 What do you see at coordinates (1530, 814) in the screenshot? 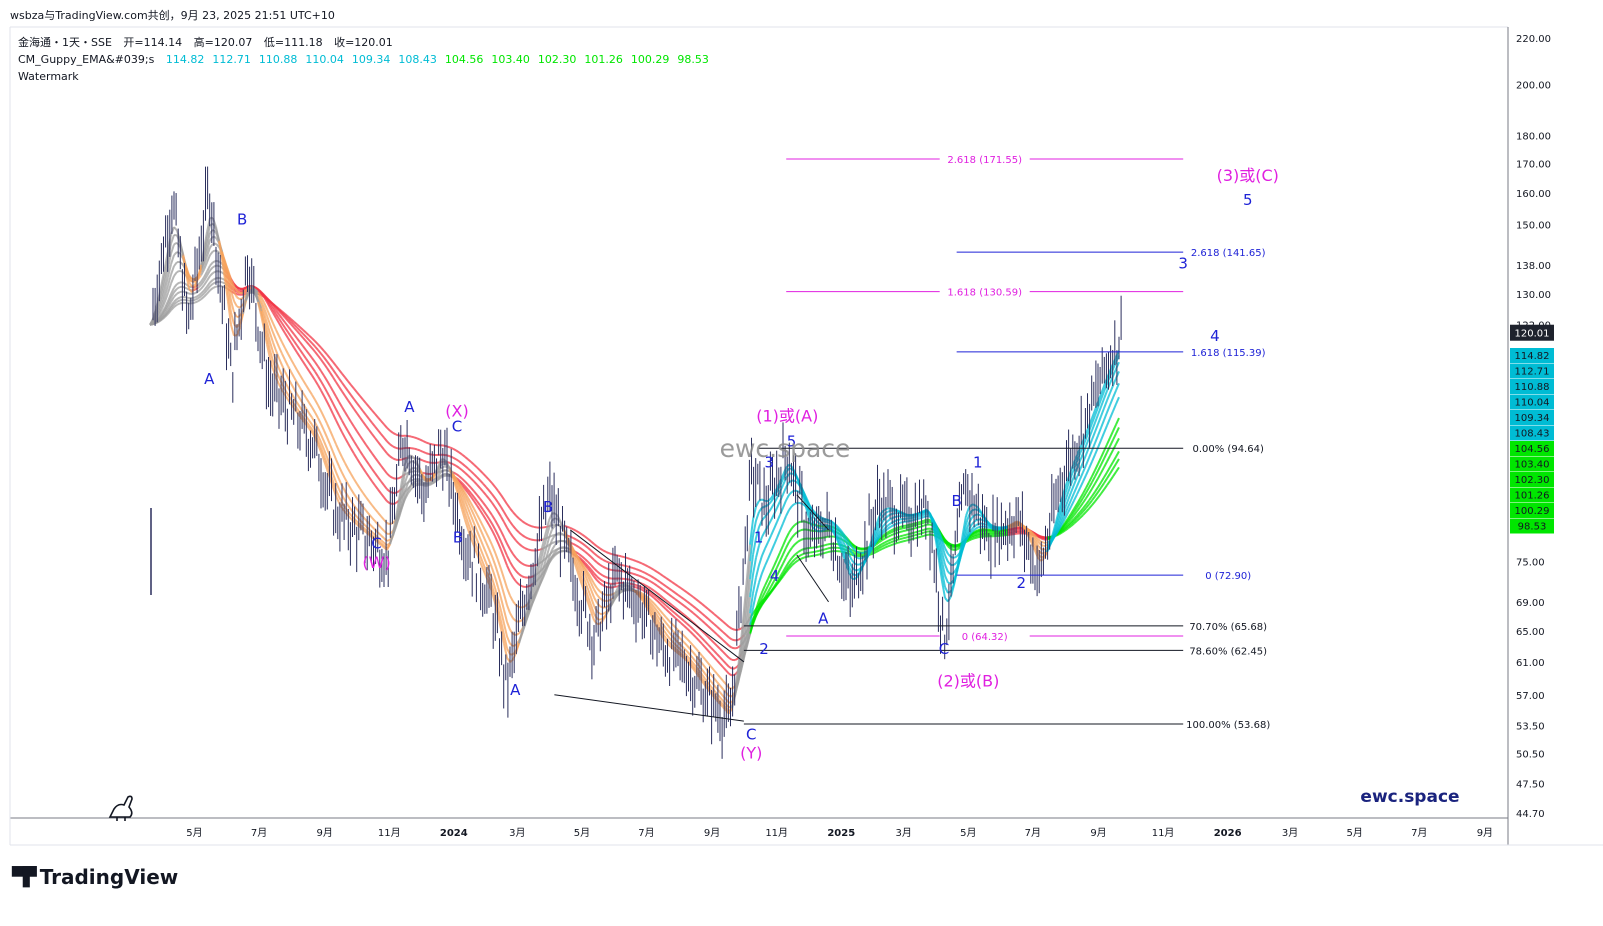
I see `price-tick-label: 44.70` at bounding box center [1530, 814].